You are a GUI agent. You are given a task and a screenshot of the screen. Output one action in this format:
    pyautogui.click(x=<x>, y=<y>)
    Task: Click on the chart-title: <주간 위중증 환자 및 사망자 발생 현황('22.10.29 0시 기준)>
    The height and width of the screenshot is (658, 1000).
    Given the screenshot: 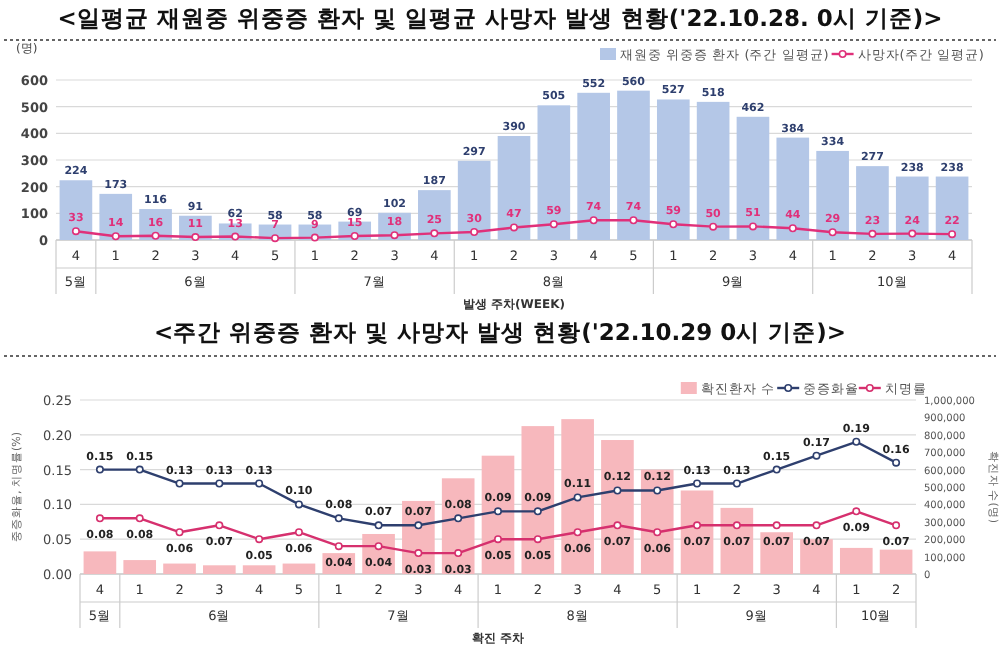 What is the action you would take?
    pyautogui.click(x=500, y=332)
    